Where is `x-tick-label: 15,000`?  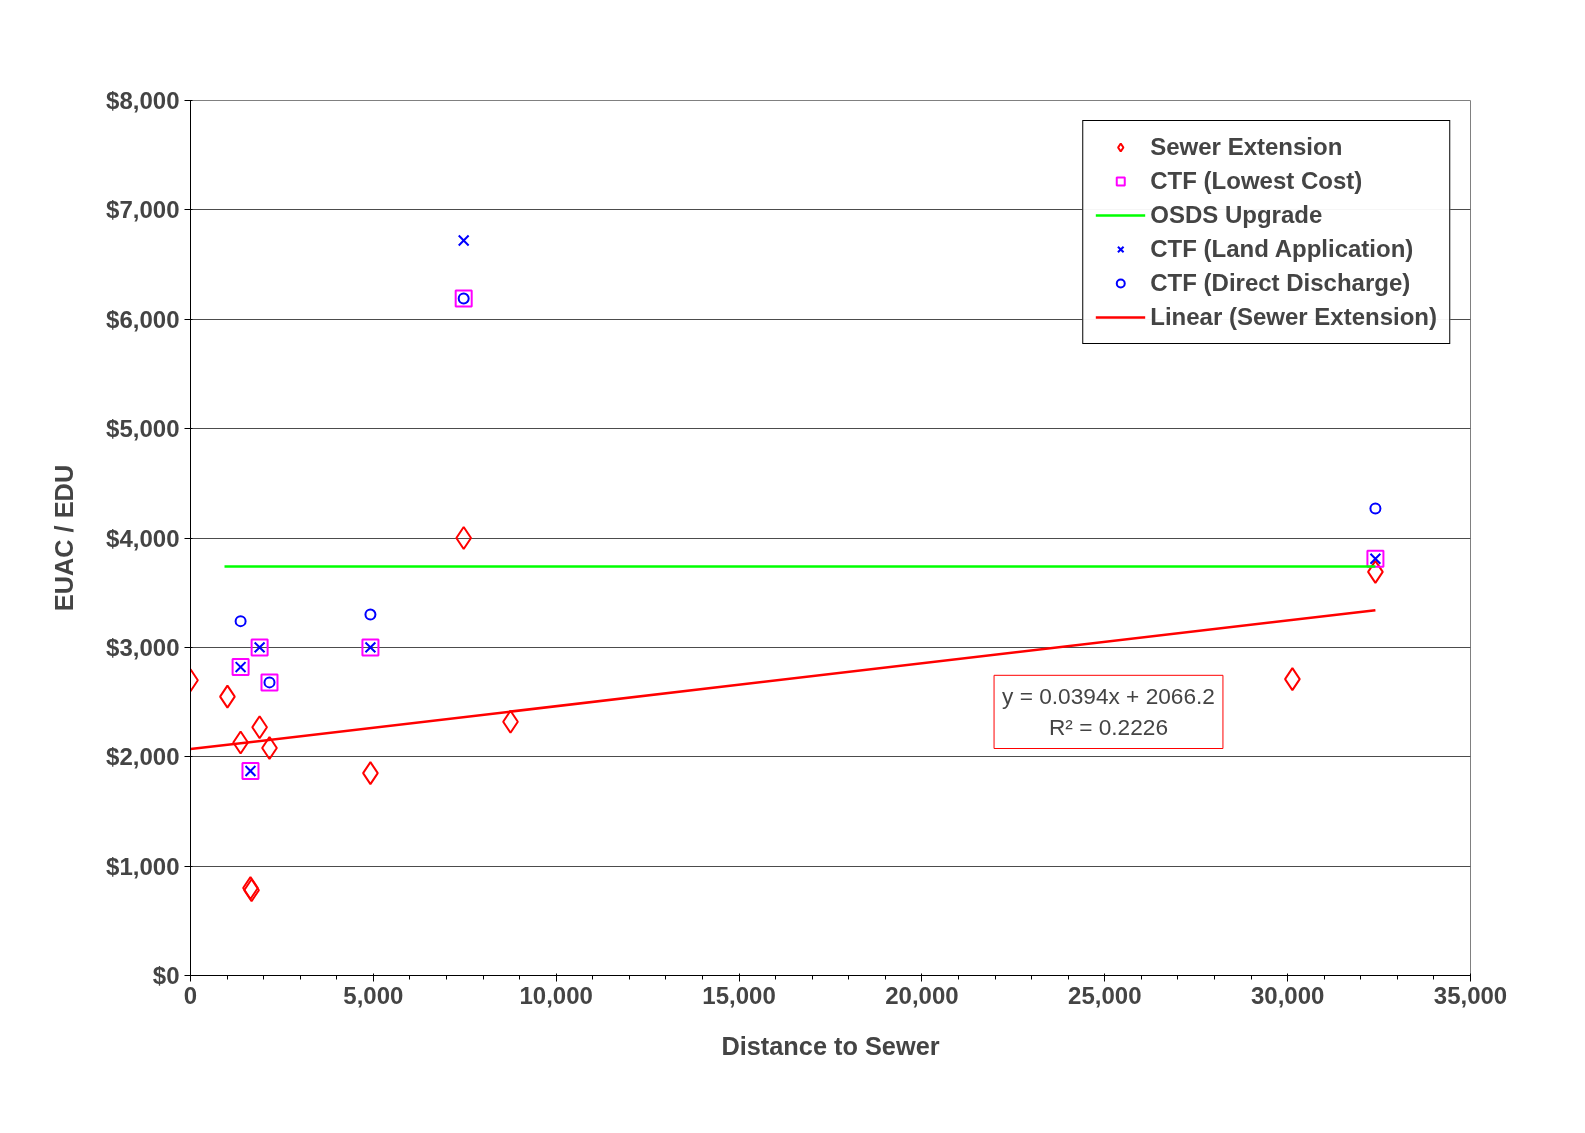
x-tick-label: 15,000 is located at coordinates (739, 995).